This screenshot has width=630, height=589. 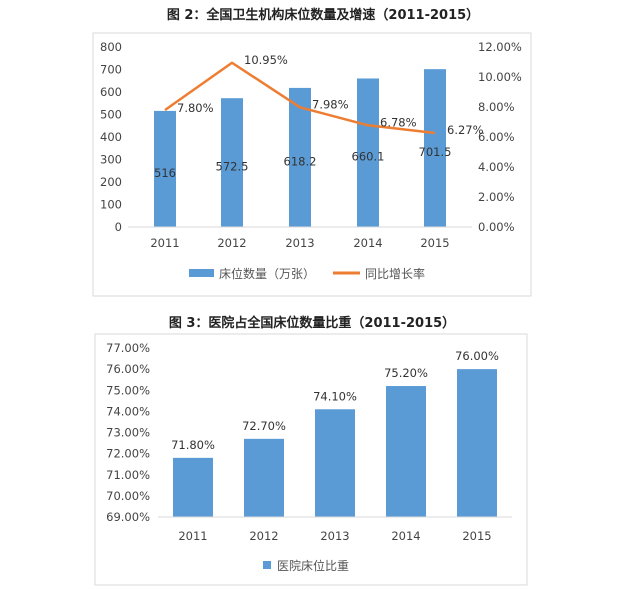 I want to click on left-axis-tick: 100, so click(x=111, y=205).